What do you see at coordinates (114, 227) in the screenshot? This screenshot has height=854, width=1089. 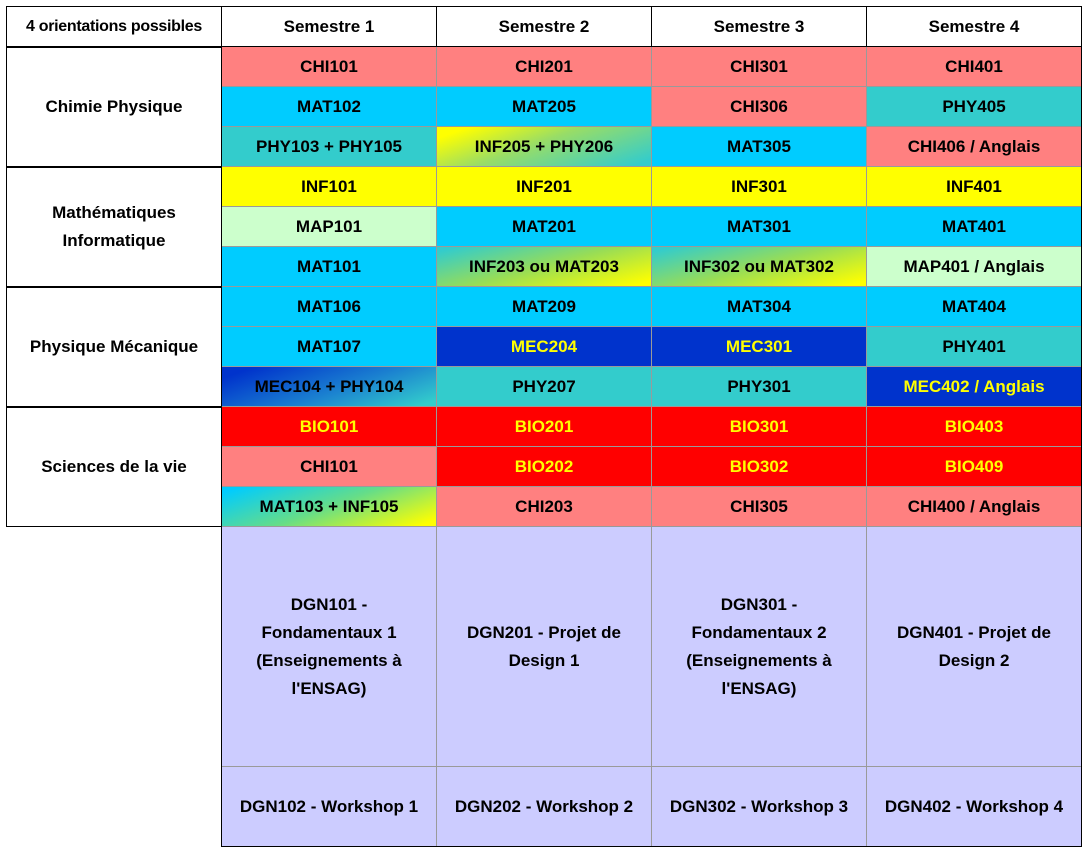 I see `group-label-mathematiques-informatique: Mathématiques Informatique` at bounding box center [114, 227].